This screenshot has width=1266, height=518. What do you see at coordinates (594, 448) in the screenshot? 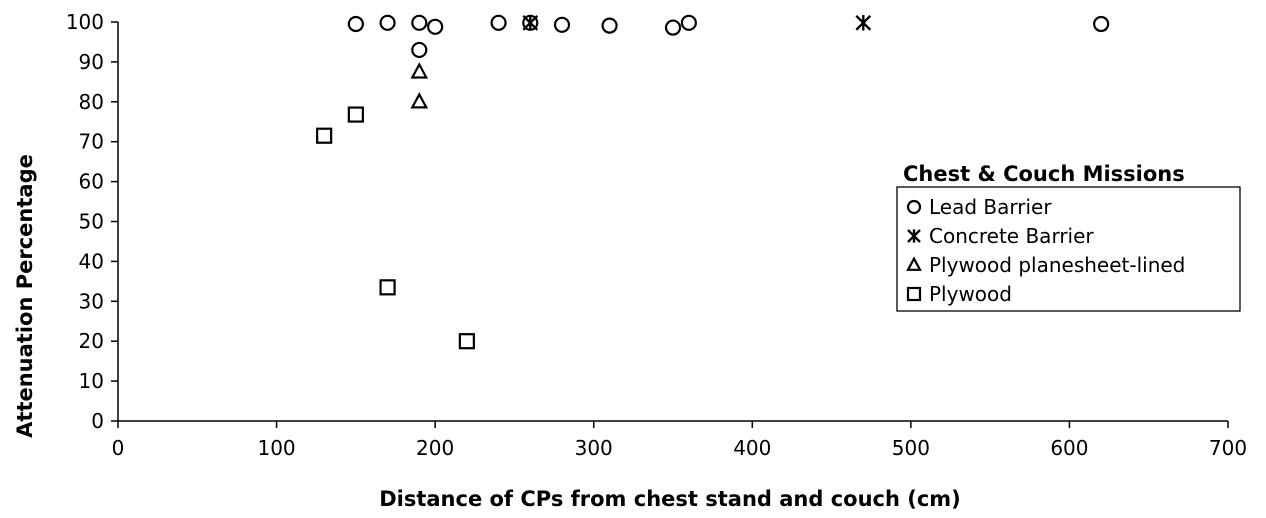
I see `x-tick-label: 300` at bounding box center [594, 448].